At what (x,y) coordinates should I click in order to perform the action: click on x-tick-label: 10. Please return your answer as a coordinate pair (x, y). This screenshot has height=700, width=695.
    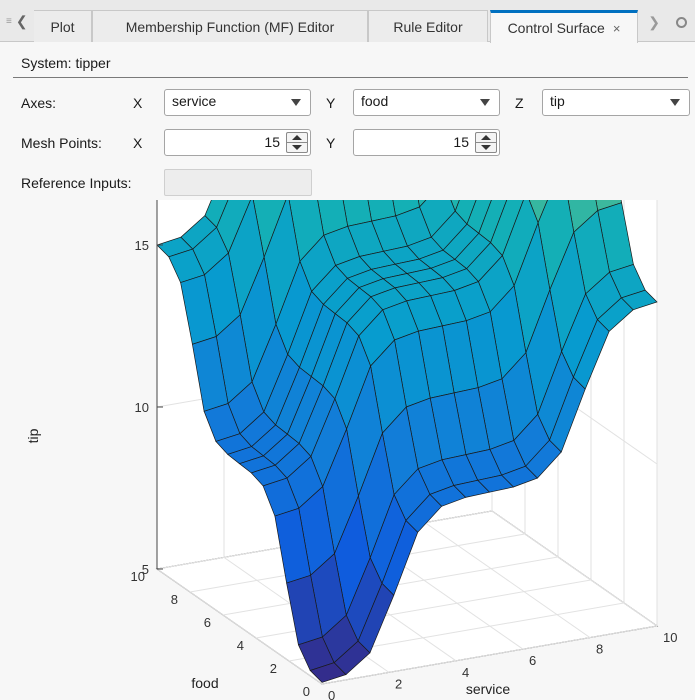
    Looking at the image, I should click on (670, 637).